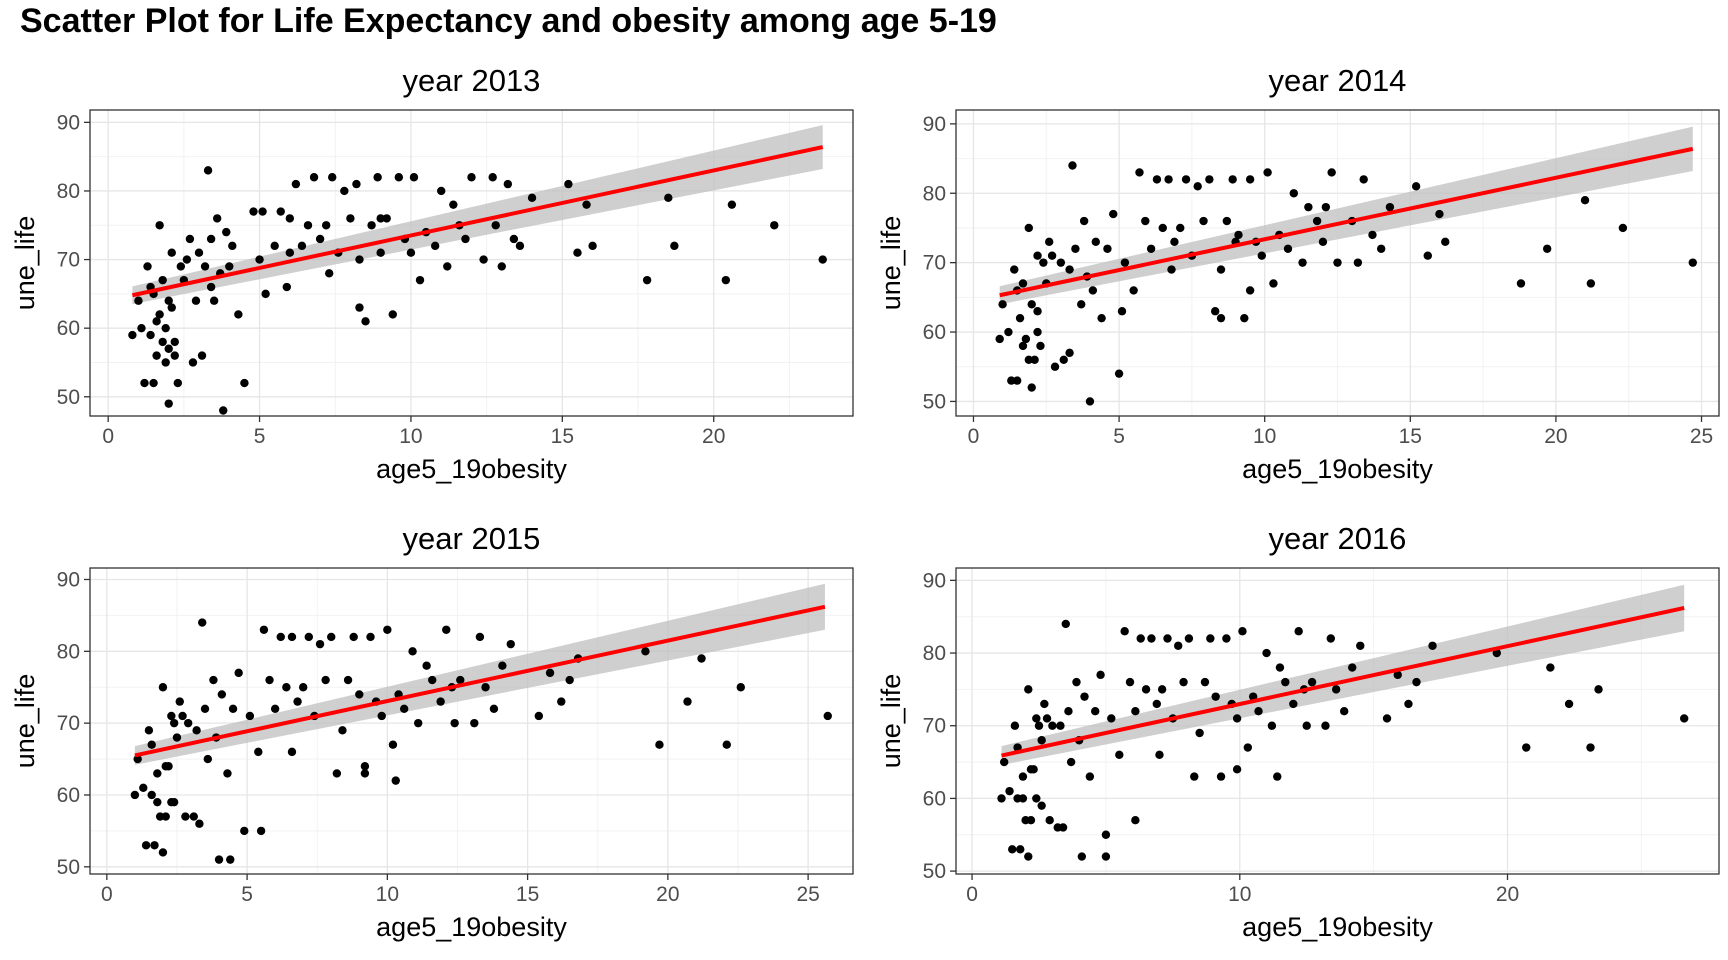 The image size is (1728, 960). I want to click on x-tick-label: 0, so click(107, 894).